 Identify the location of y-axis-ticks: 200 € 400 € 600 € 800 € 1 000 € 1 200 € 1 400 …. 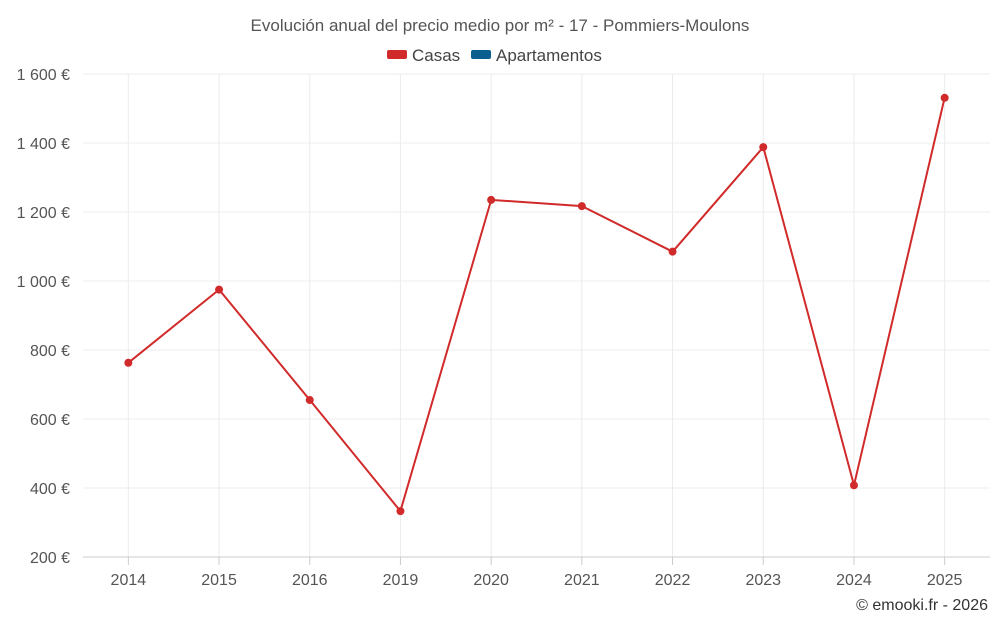
(43, 317).